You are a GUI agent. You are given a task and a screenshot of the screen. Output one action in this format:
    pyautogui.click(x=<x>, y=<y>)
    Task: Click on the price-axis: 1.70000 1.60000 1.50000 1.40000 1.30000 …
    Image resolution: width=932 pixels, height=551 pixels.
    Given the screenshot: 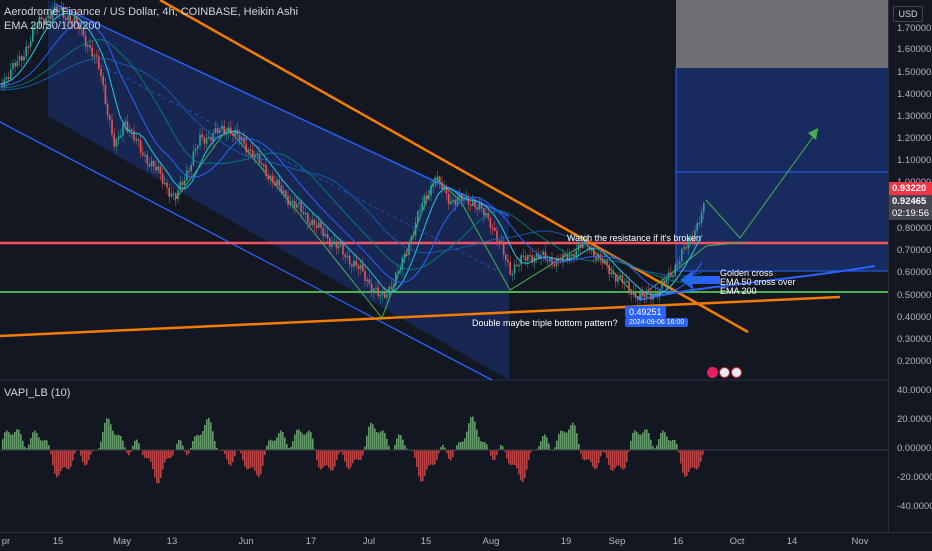 What is the action you would take?
    pyautogui.click(x=910, y=266)
    